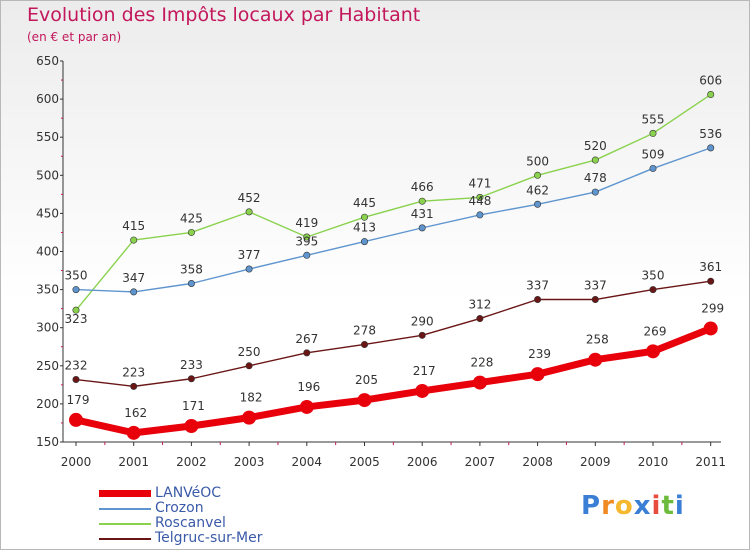  Describe the element at coordinates (224, 15) in the screenshot. I see `chart-title: Evolution des Impôts locaux par Habitant` at that location.